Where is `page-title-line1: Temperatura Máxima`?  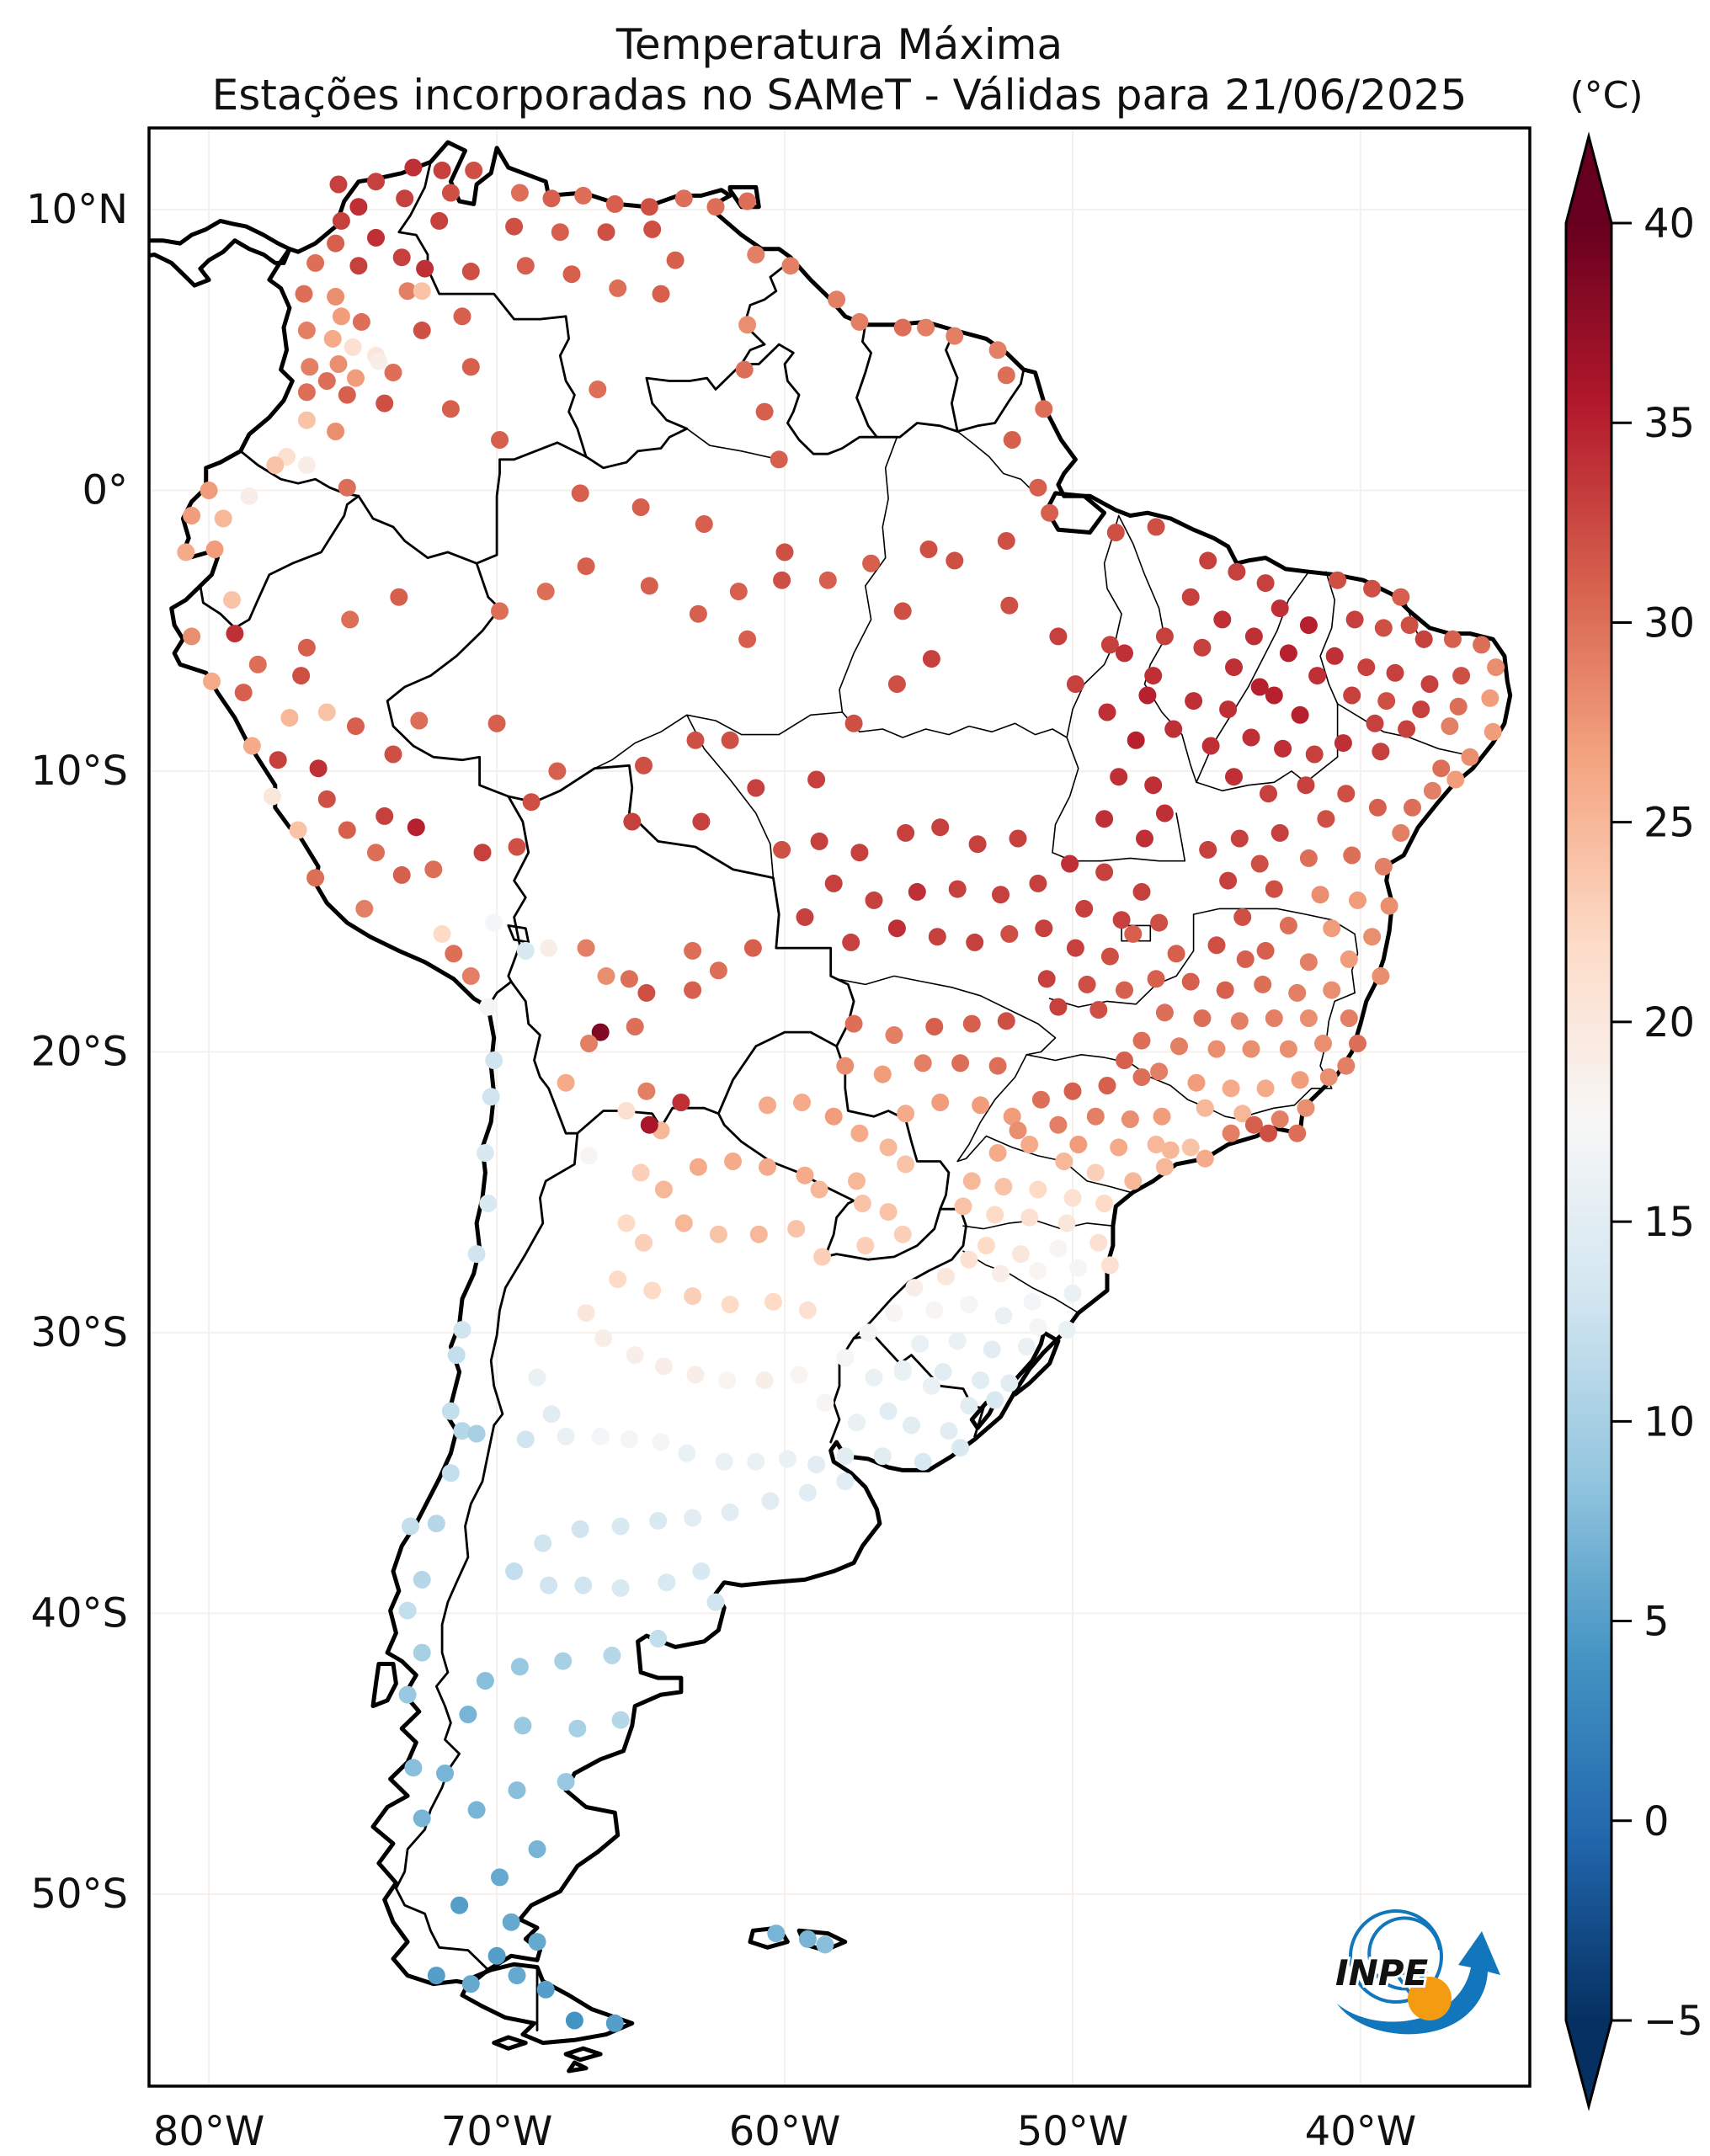 page-title-line1: Temperatura Máxima is located at coordinates (839, 44).